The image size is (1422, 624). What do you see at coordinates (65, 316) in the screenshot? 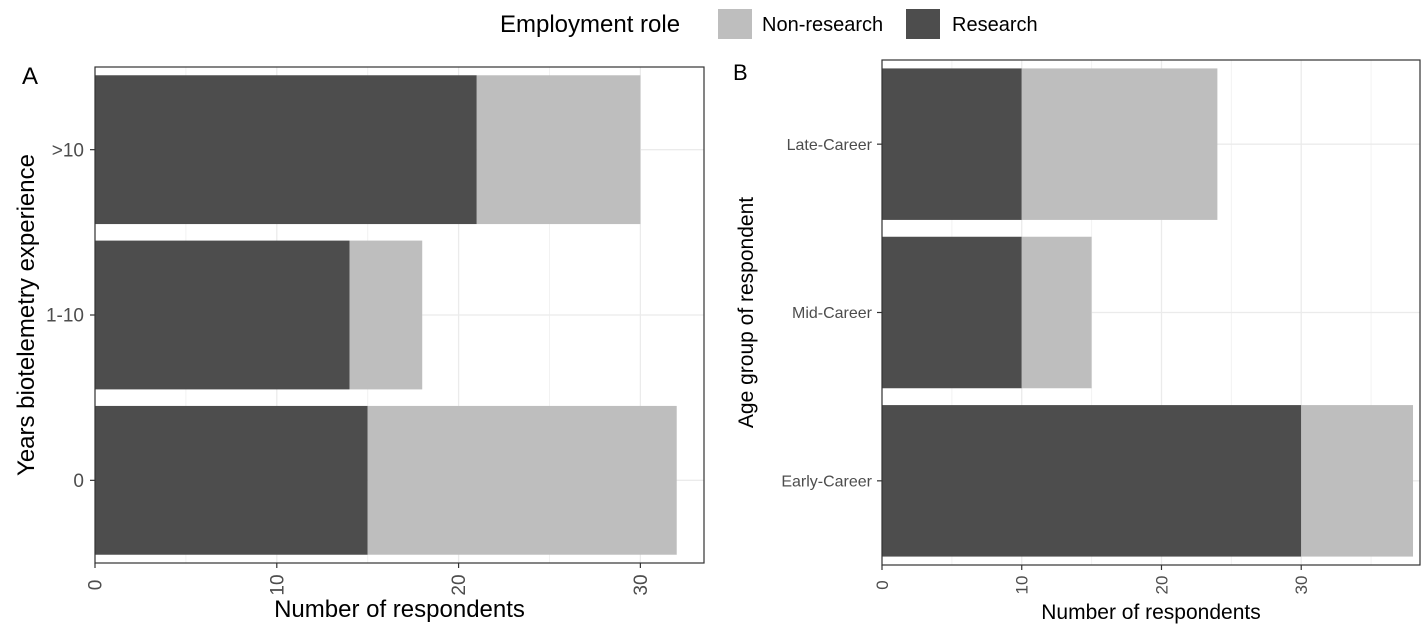
I see `panel-a-category-label: 1-10` at bounding box center [65, 316].